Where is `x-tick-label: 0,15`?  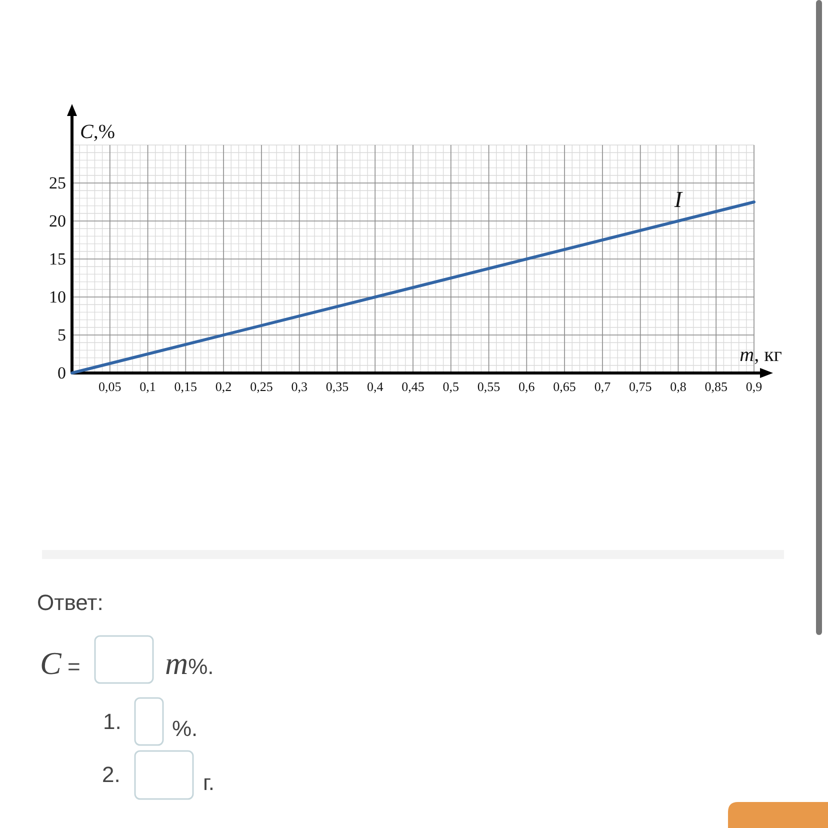
x-tick-label: 0,15 is located at coordinates (186, 386).